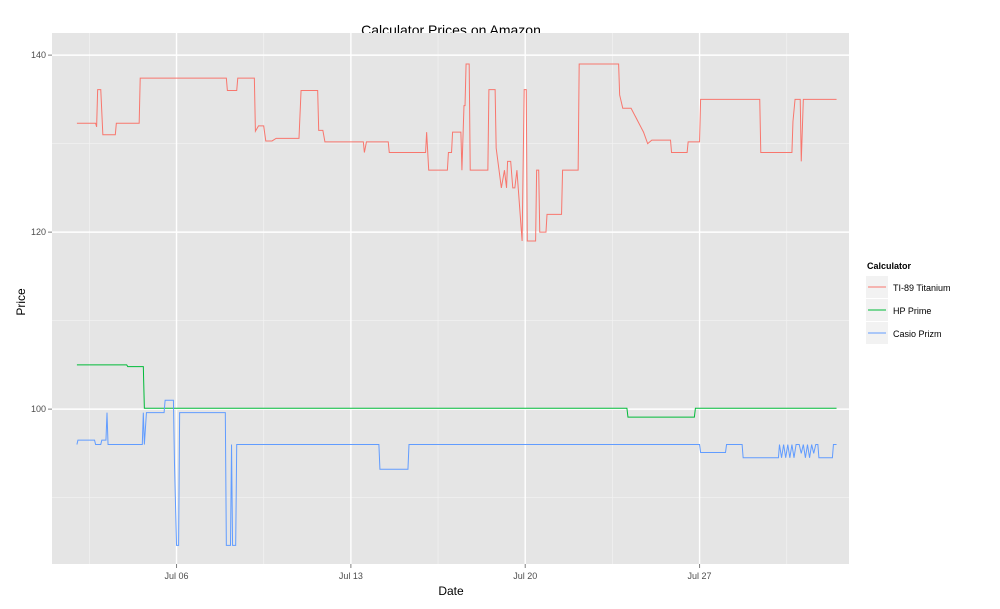 Image resolution: width=1000 pixels, height=609 pixels. What do you see at coordinates (889, 266) in the screenshot?
I see `legend-title: Calculator` at bounding box center [889, 266].